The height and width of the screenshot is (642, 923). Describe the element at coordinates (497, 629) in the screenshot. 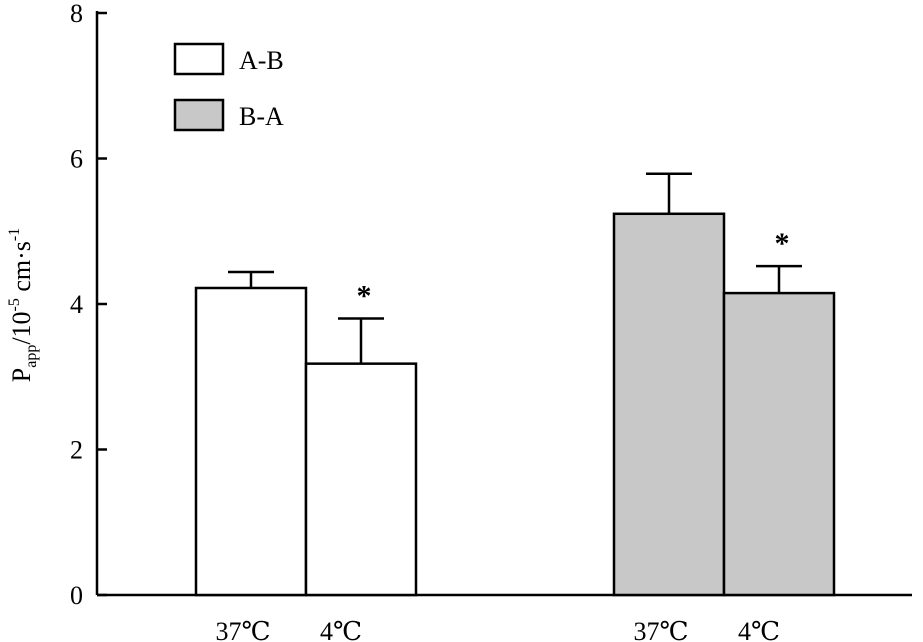

I see `x-axis-labels: 37℃ 4℃ 37℃ 4℃` at that location.